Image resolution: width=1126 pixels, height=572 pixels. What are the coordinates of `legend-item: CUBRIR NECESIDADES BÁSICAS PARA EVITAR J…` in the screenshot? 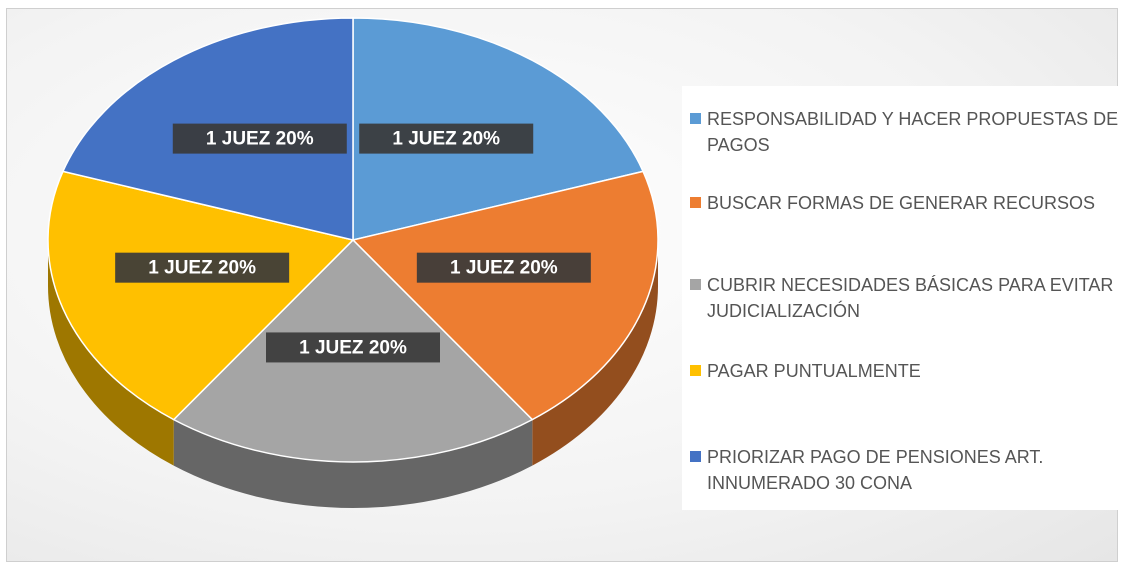 It's located at (905, 298).